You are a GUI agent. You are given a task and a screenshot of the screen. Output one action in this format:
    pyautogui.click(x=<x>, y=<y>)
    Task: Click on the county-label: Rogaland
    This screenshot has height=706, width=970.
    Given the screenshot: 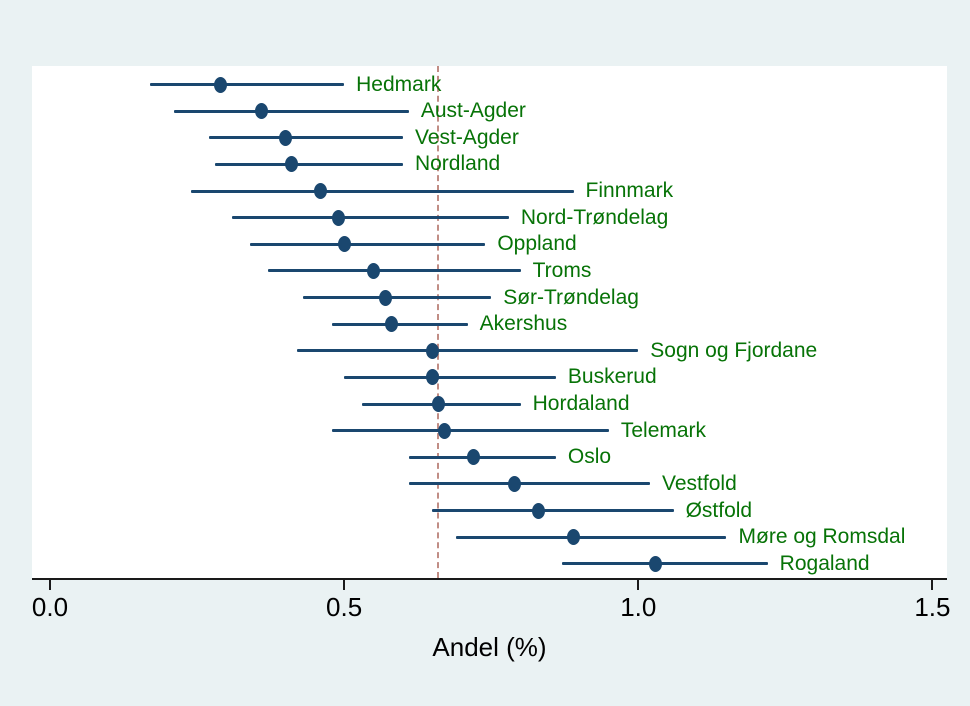 What is the action you would take?
    pyautogui.click(x=824, y=563)
    